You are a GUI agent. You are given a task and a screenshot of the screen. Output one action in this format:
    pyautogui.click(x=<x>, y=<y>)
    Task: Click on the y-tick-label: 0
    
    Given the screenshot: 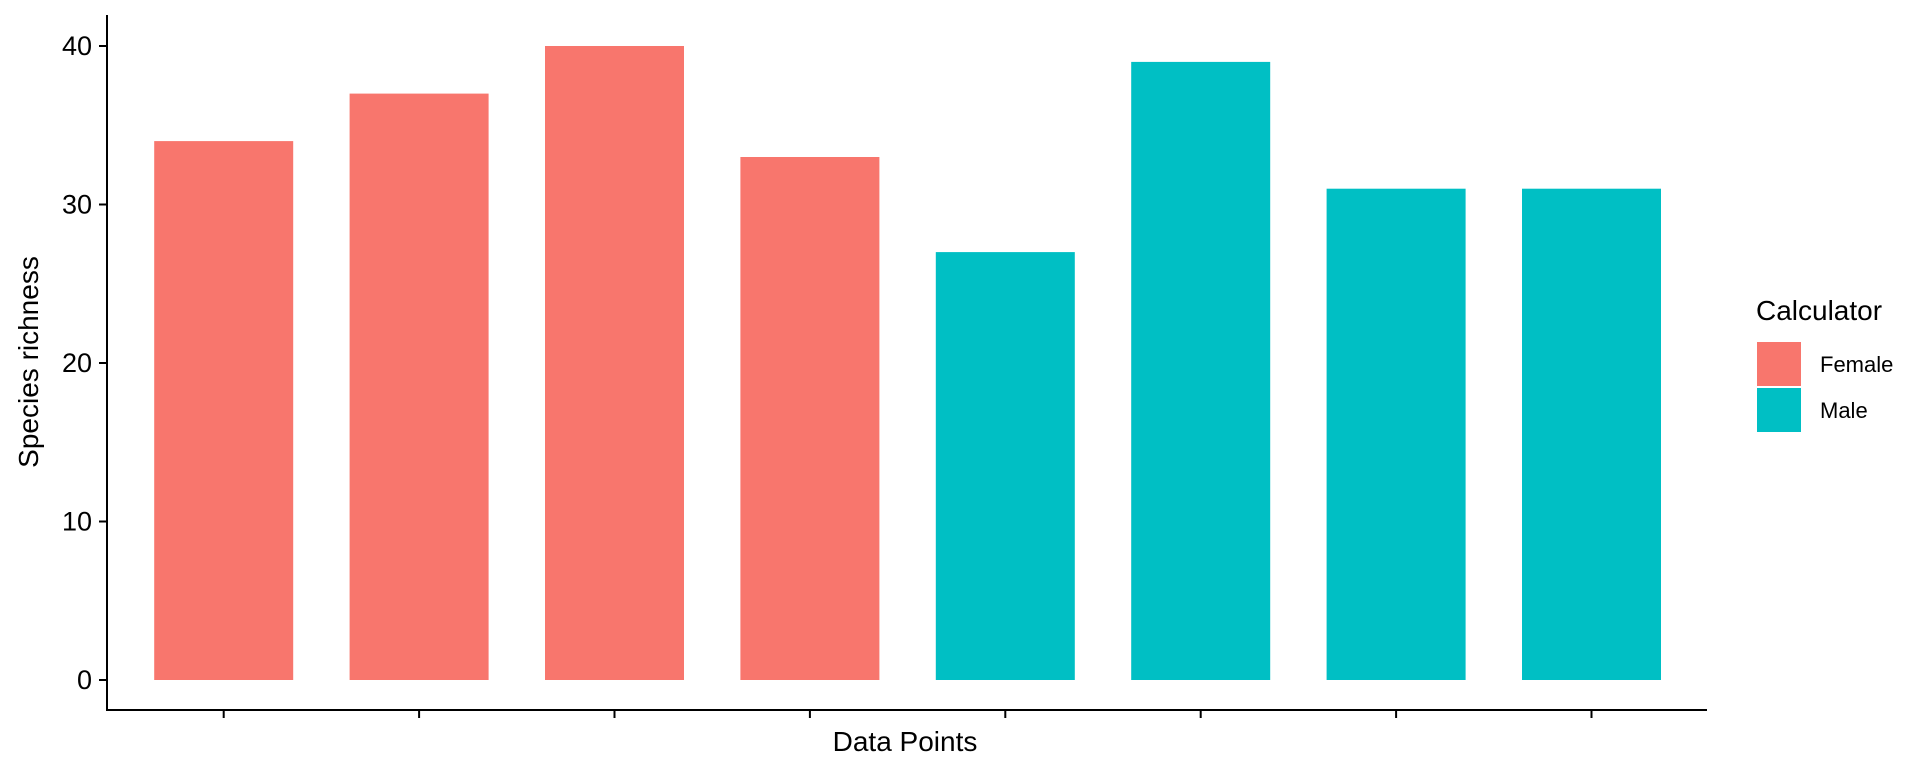 What is the action you would take?
    pyautogui.click(x=84, y=680)
    